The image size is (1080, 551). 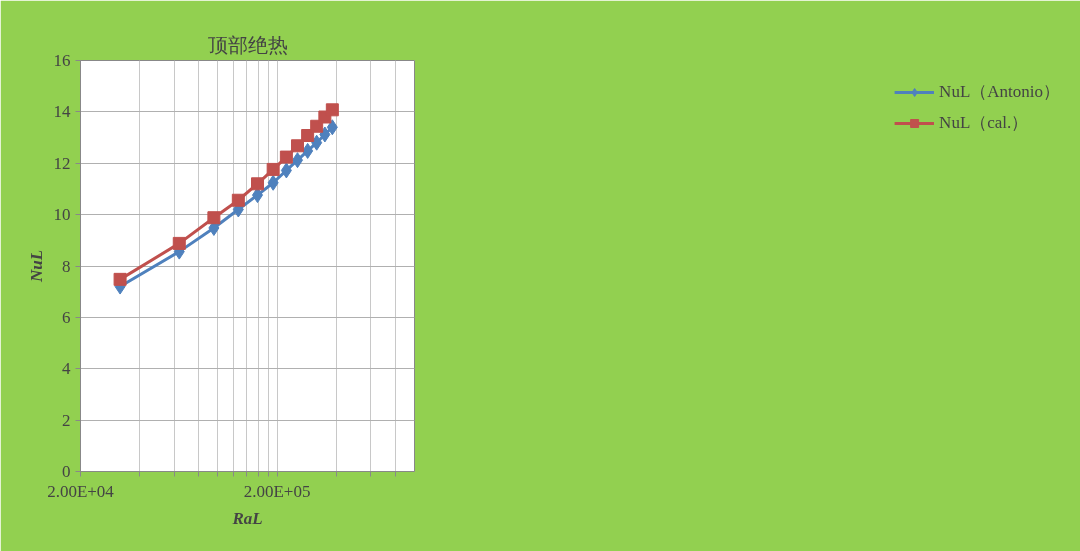 I want to click on y-tick-label: 16, so click(x=62, y=60).